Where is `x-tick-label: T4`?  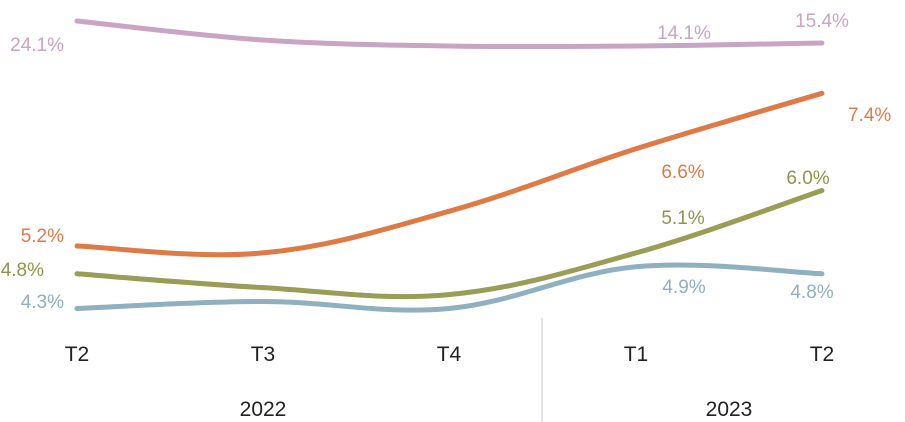
x-tick-label: T4 is located at coordinates (449, 354).